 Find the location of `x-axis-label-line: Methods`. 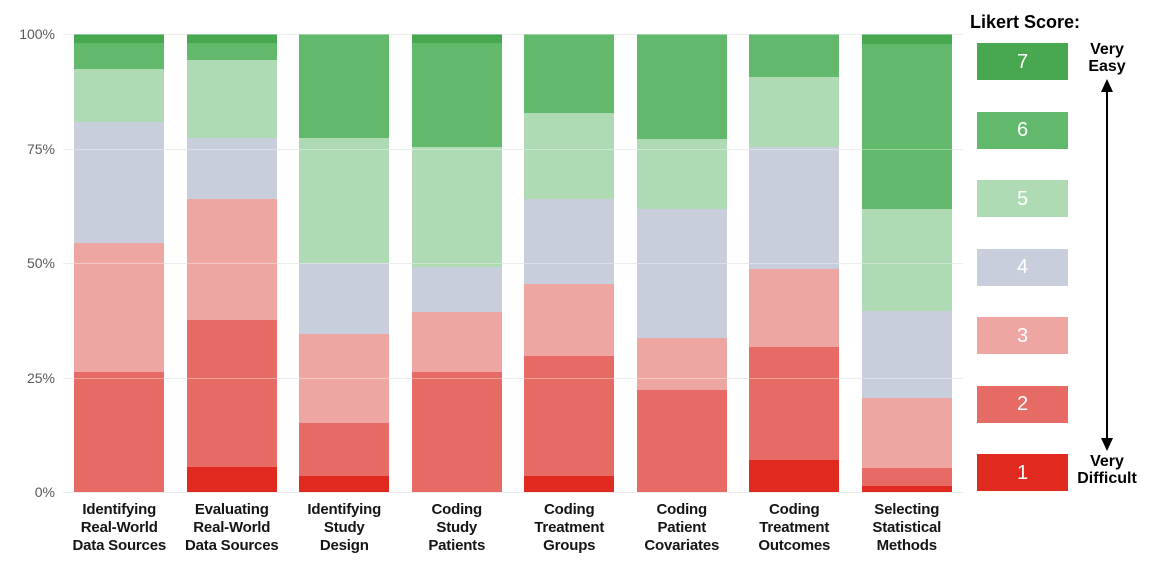

x-axis-label-line: Methods is located at coordinates (906, 545).